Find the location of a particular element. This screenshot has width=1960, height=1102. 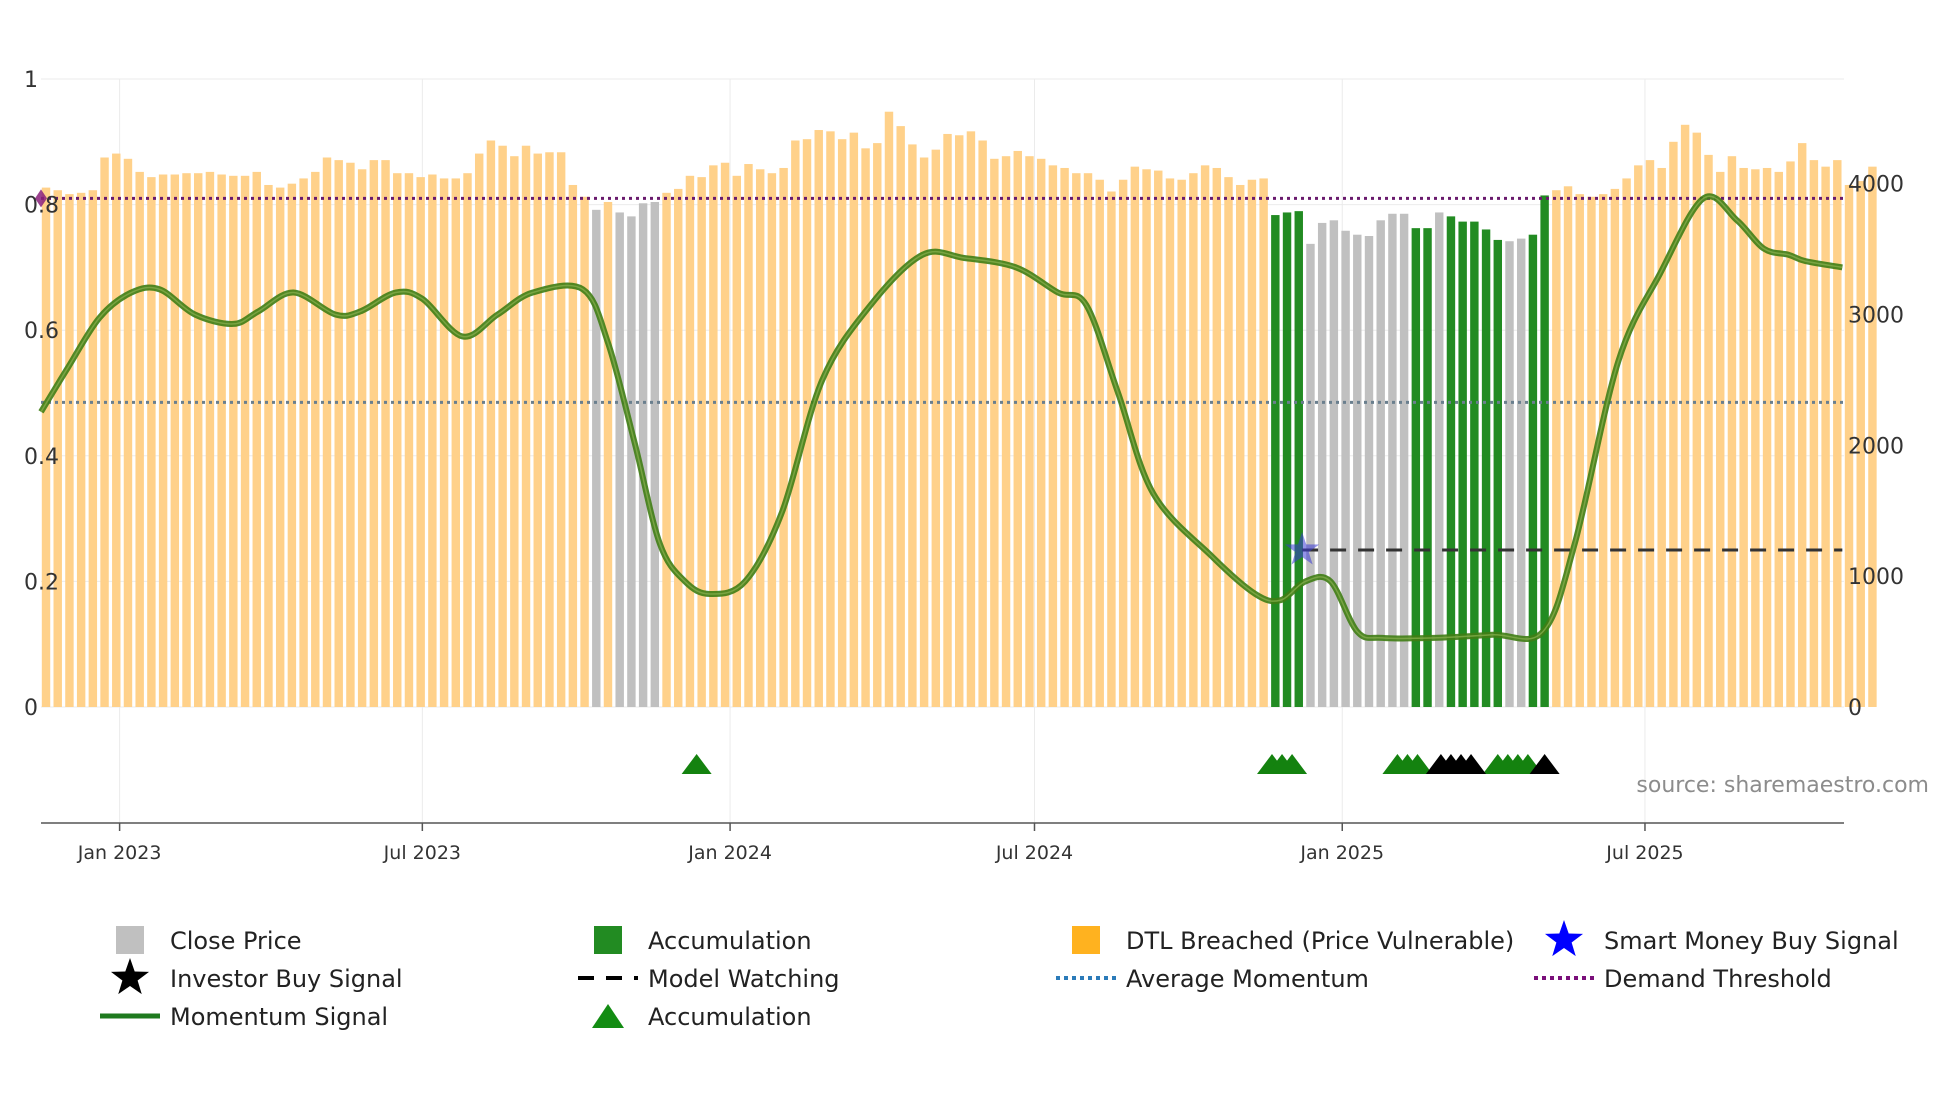

right-axis-tick-label: 3000 is located at coordinates (1876, 316).